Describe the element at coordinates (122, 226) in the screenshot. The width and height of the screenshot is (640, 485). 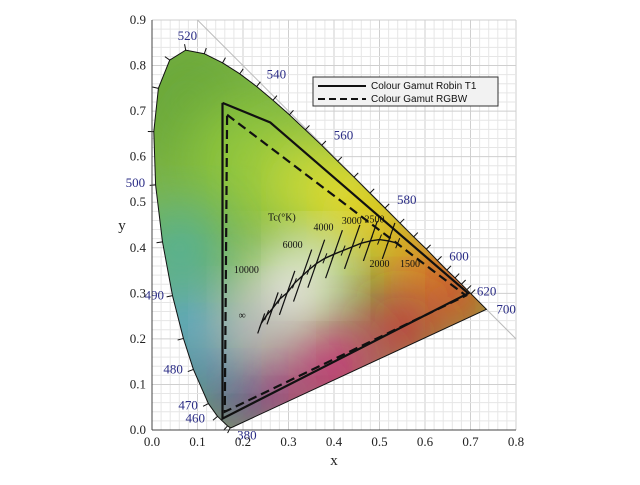
I see `y-axis-label: y` at that location.